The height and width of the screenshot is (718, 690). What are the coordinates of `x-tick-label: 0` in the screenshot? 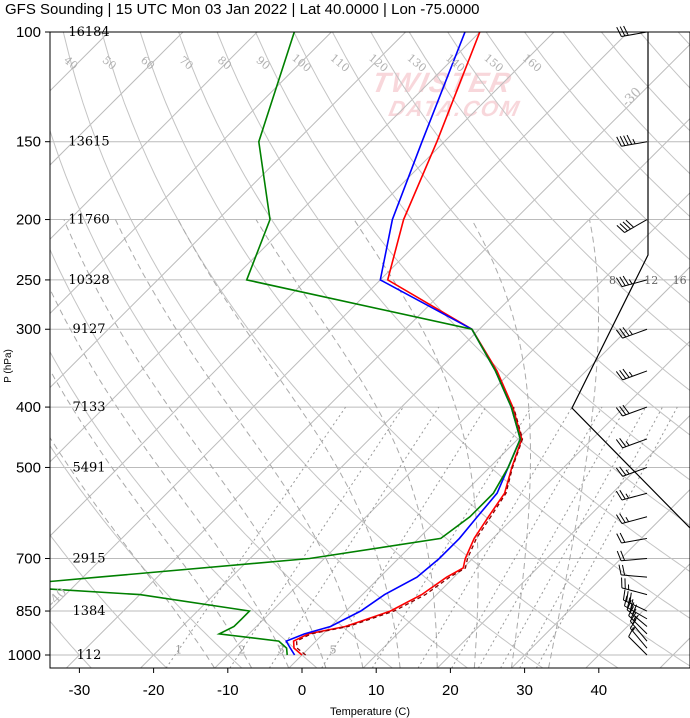 It's located at (302, 690).